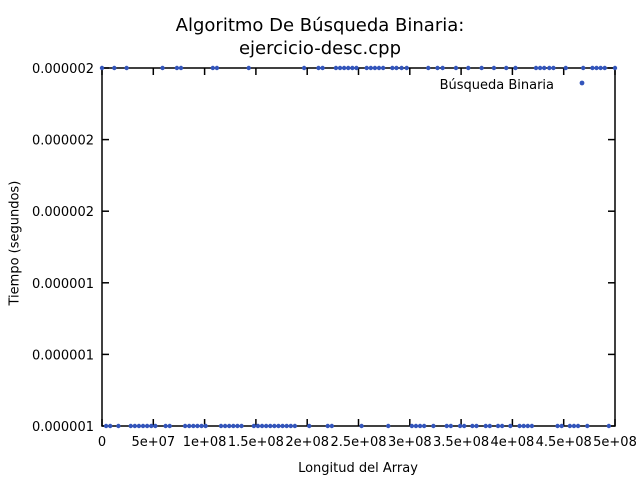  I want to click on x-tick-label: 2.5e+08, so click(358, 442).